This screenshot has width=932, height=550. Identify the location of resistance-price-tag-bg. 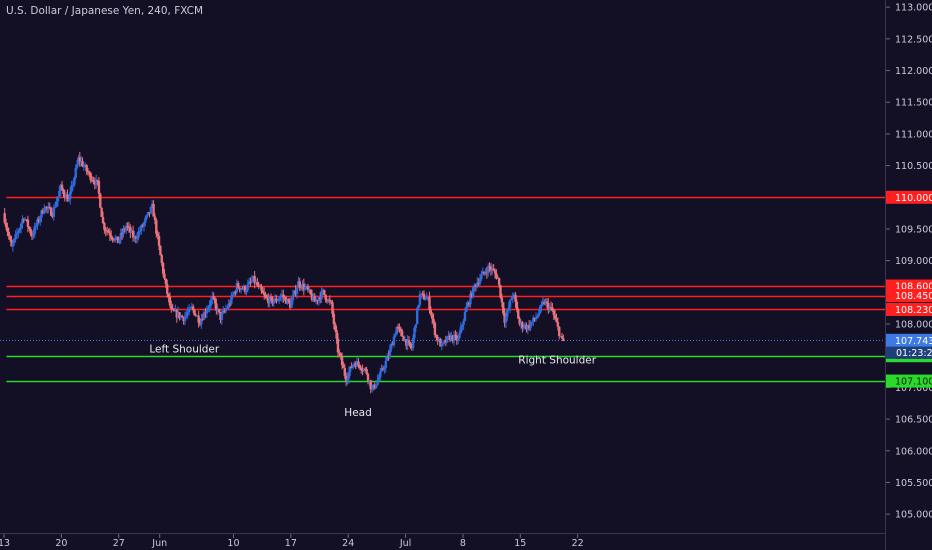
(909, 296).